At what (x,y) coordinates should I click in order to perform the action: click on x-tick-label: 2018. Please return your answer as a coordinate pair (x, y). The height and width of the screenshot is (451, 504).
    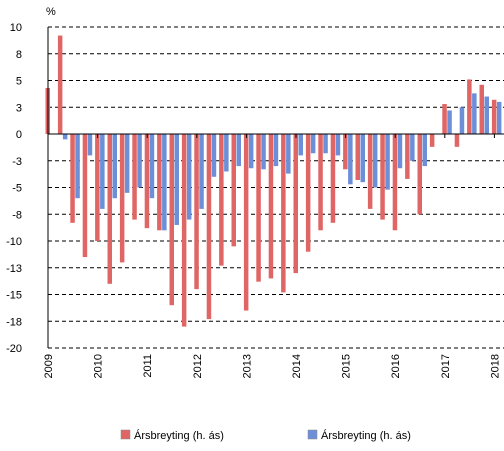
    Looking at the image, I should click on (495, 366).